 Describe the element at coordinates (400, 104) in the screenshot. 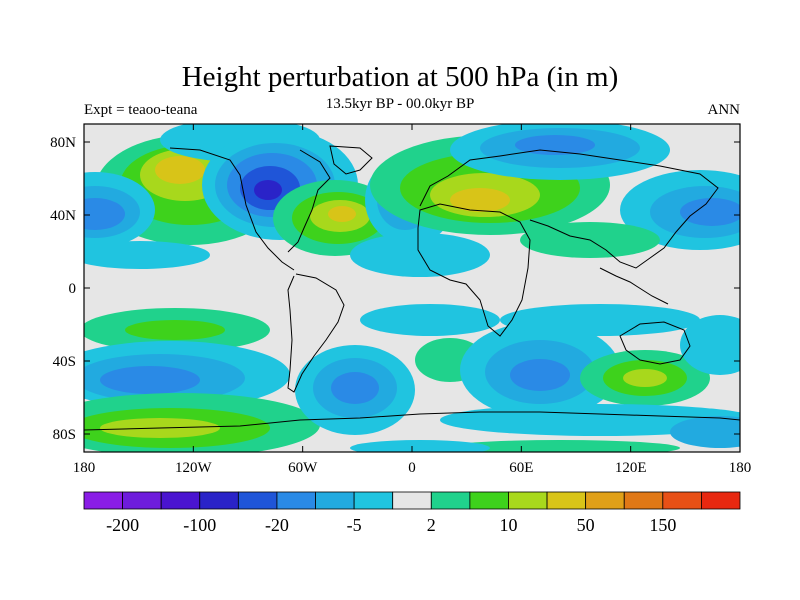

I see `subtitle: 13.5kyr BP - 00.0kyr BP` at that location.